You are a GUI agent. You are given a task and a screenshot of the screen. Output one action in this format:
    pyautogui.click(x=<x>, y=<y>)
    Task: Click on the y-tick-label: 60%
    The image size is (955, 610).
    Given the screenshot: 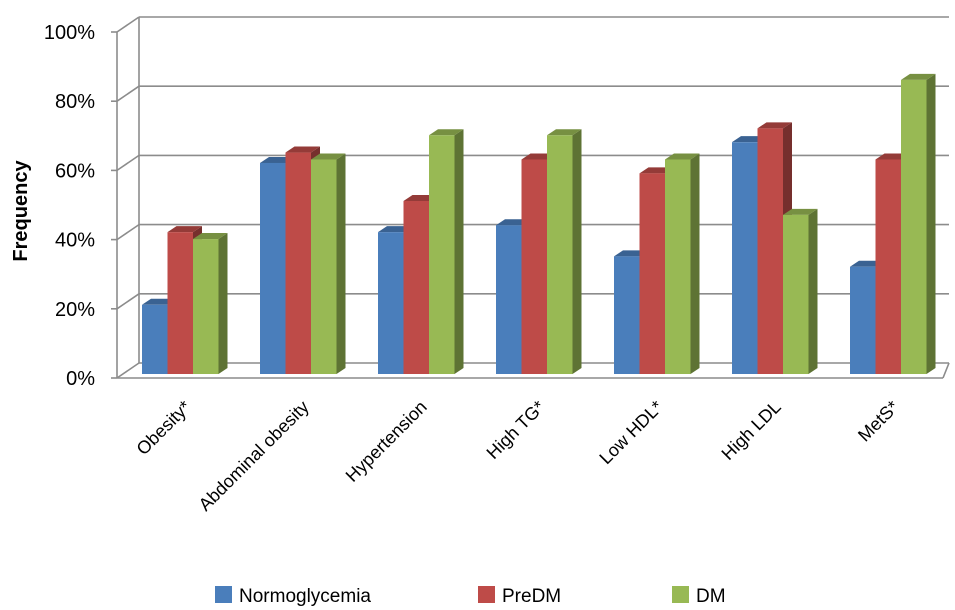 What is the action you would take?
    pyautogui.click(x=75, y=171)
    